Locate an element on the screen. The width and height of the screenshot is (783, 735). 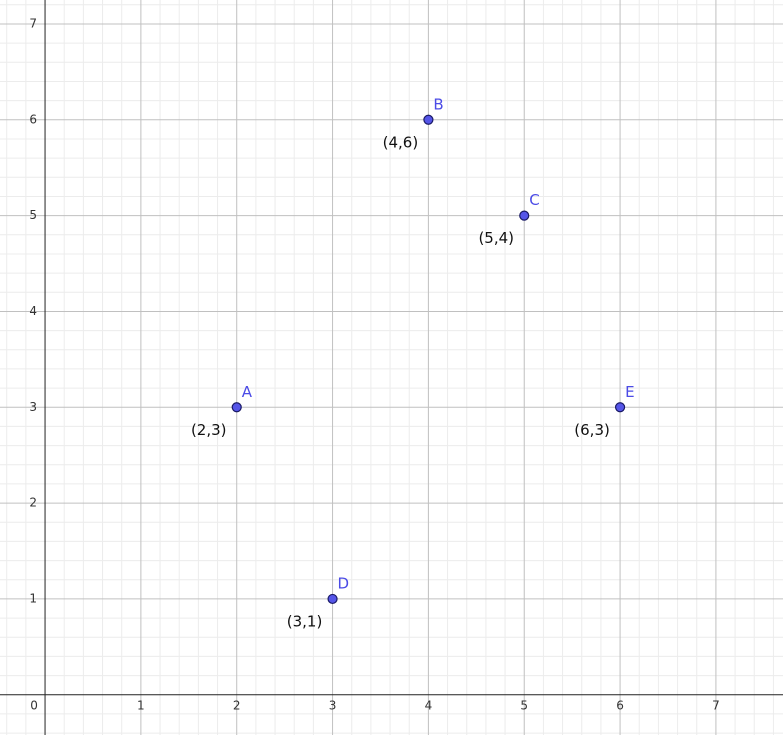
point-label: (2,3) is located at coordinates (209, 430).